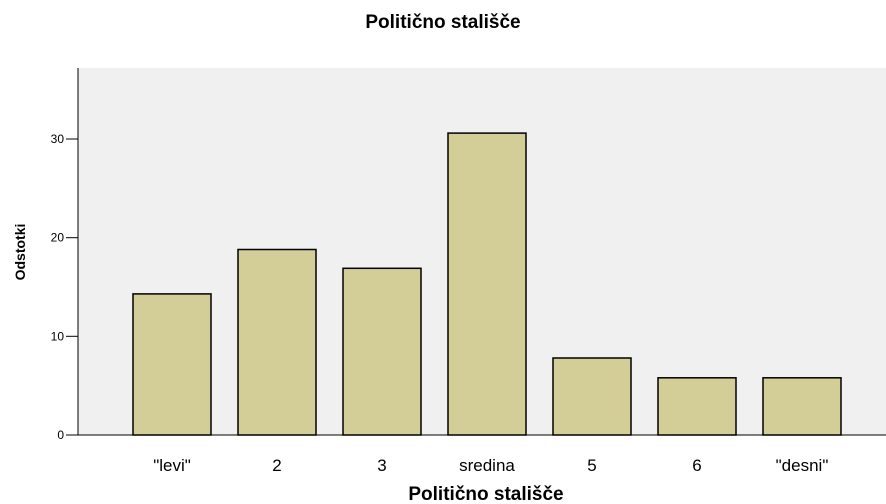  Describe the element at coordinates (20, 252) in the screenshot. I see `y-axis-label: Odstotki` at that location.